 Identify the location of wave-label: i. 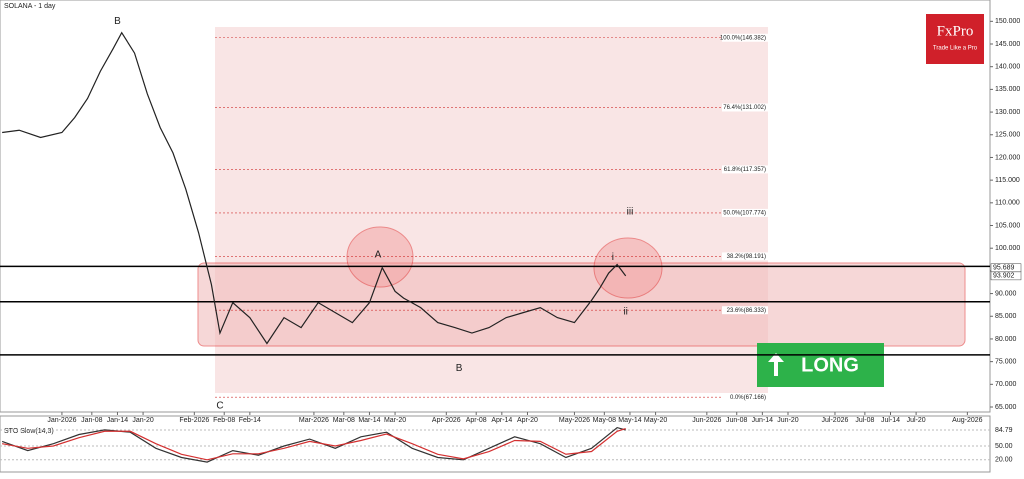
(613, 257).